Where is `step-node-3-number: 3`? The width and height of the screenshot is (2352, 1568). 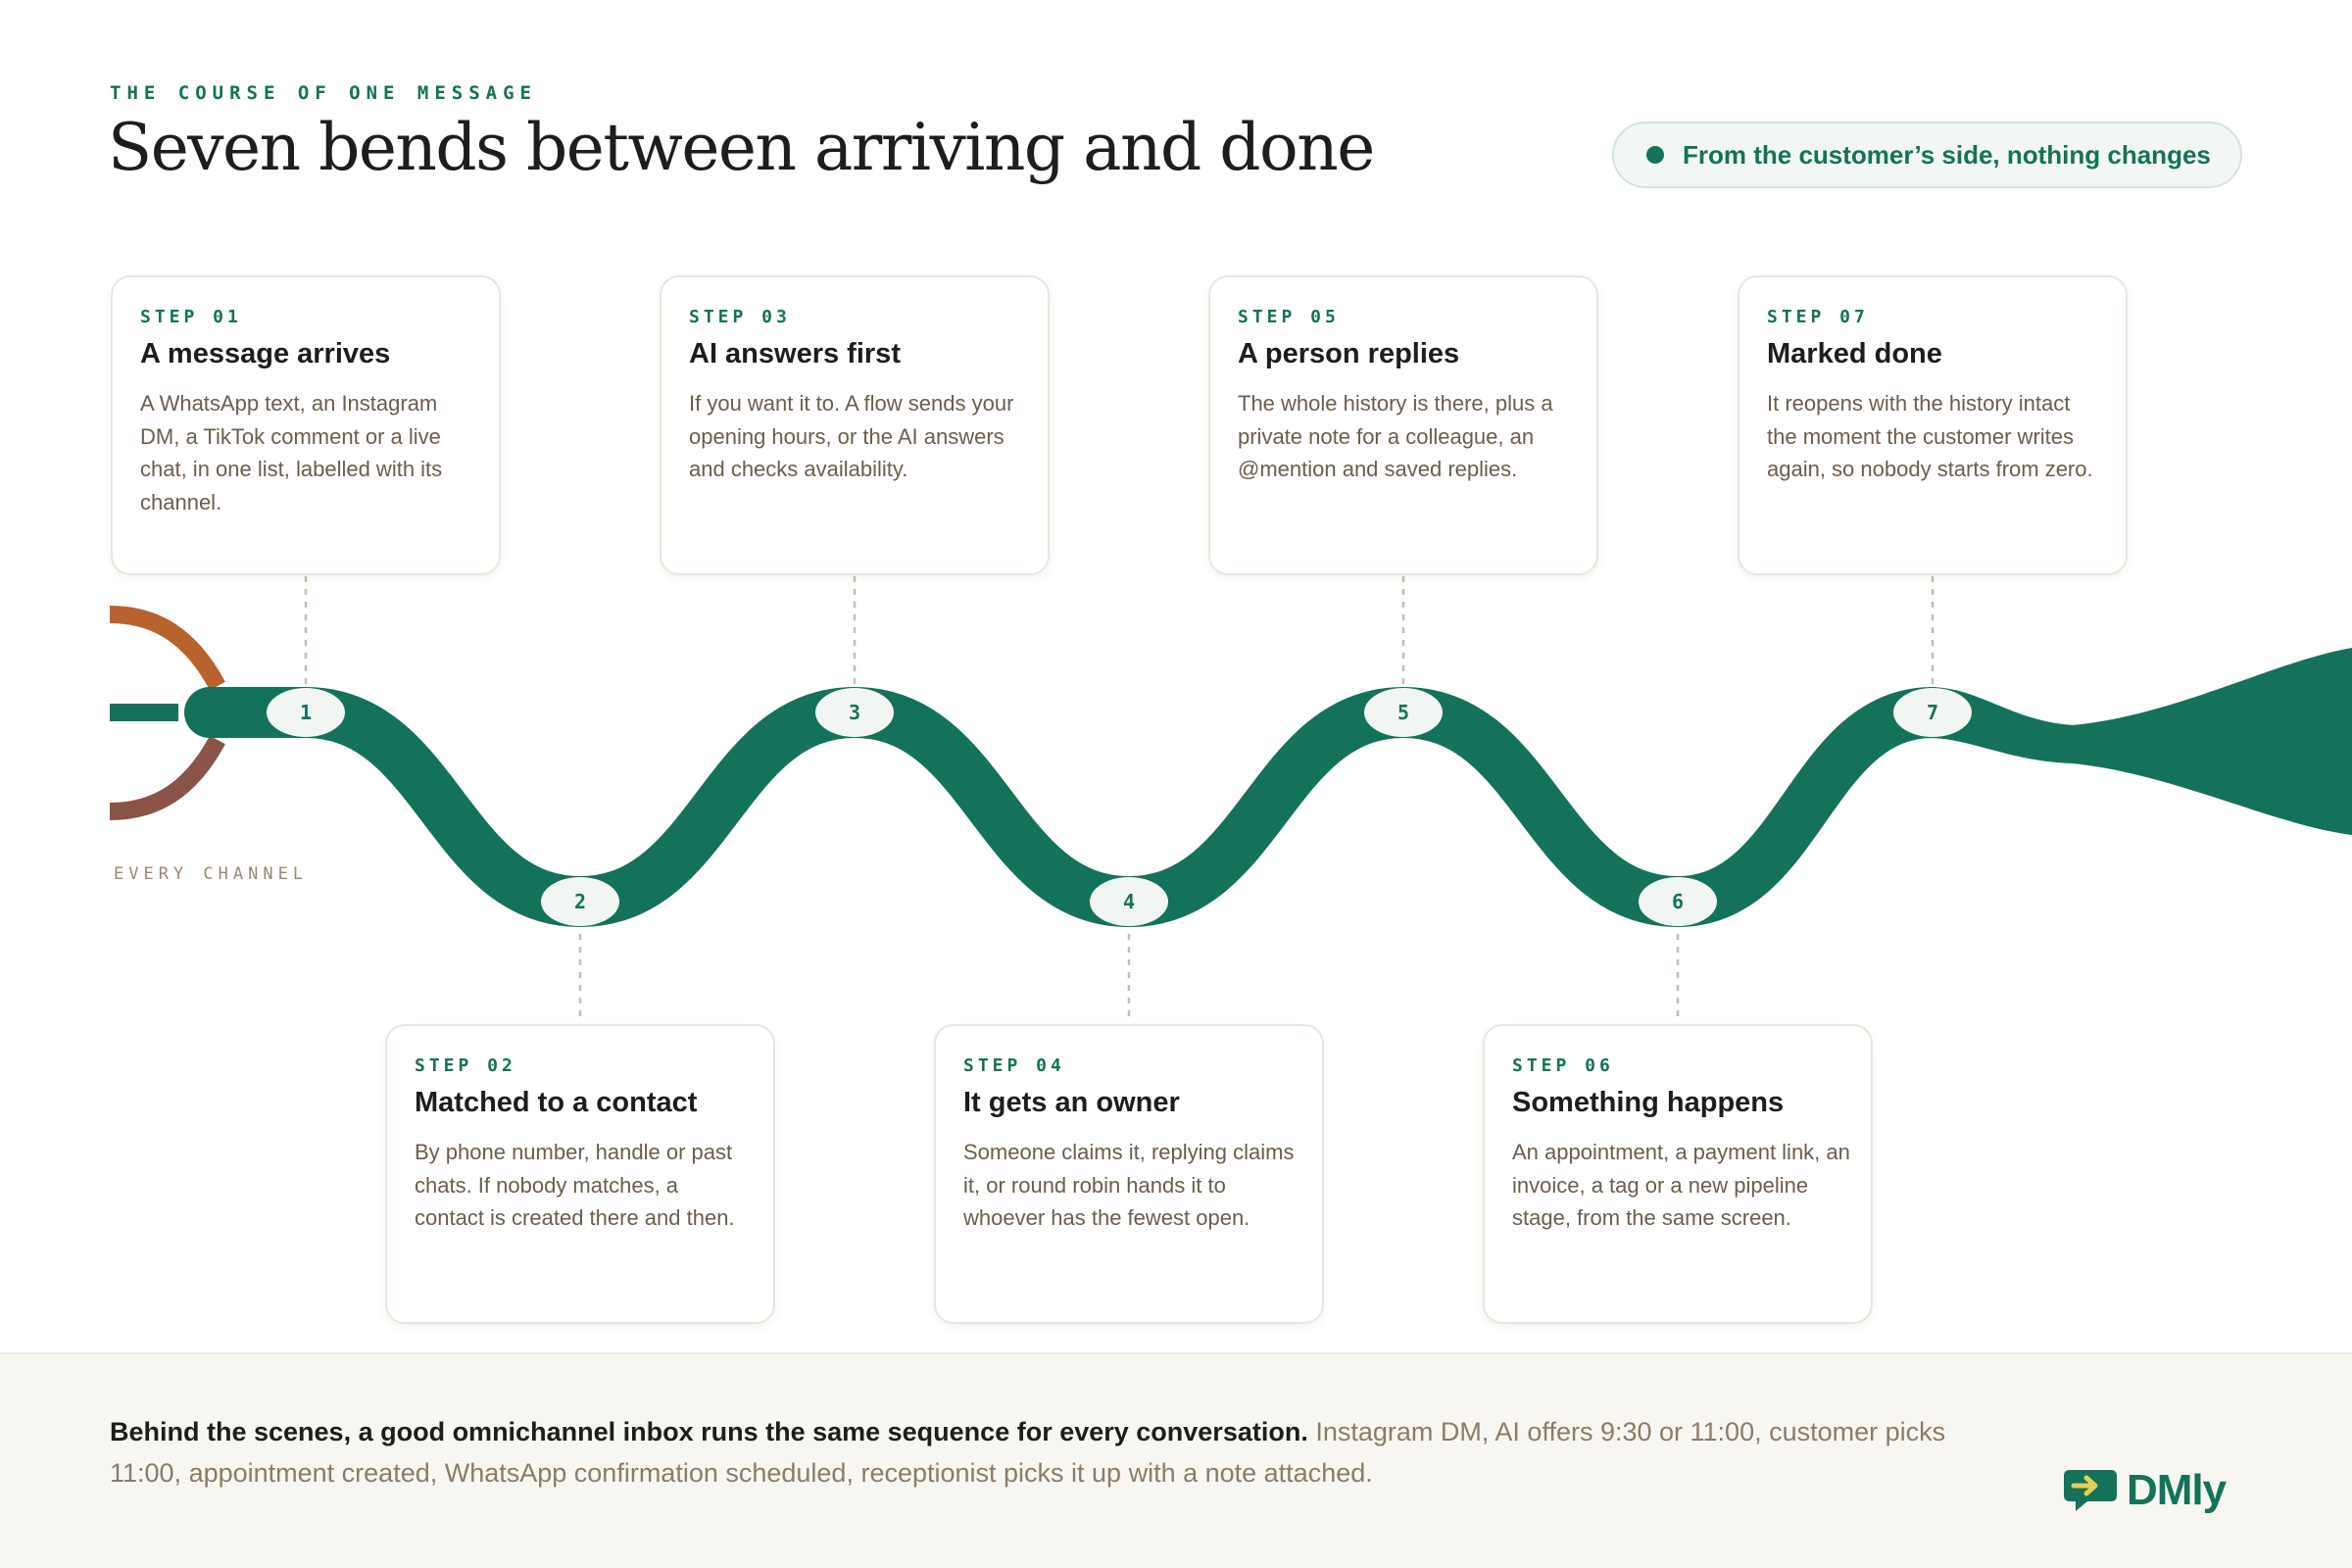 step-node-3-number: 3 is located at coordinates (854, 712).